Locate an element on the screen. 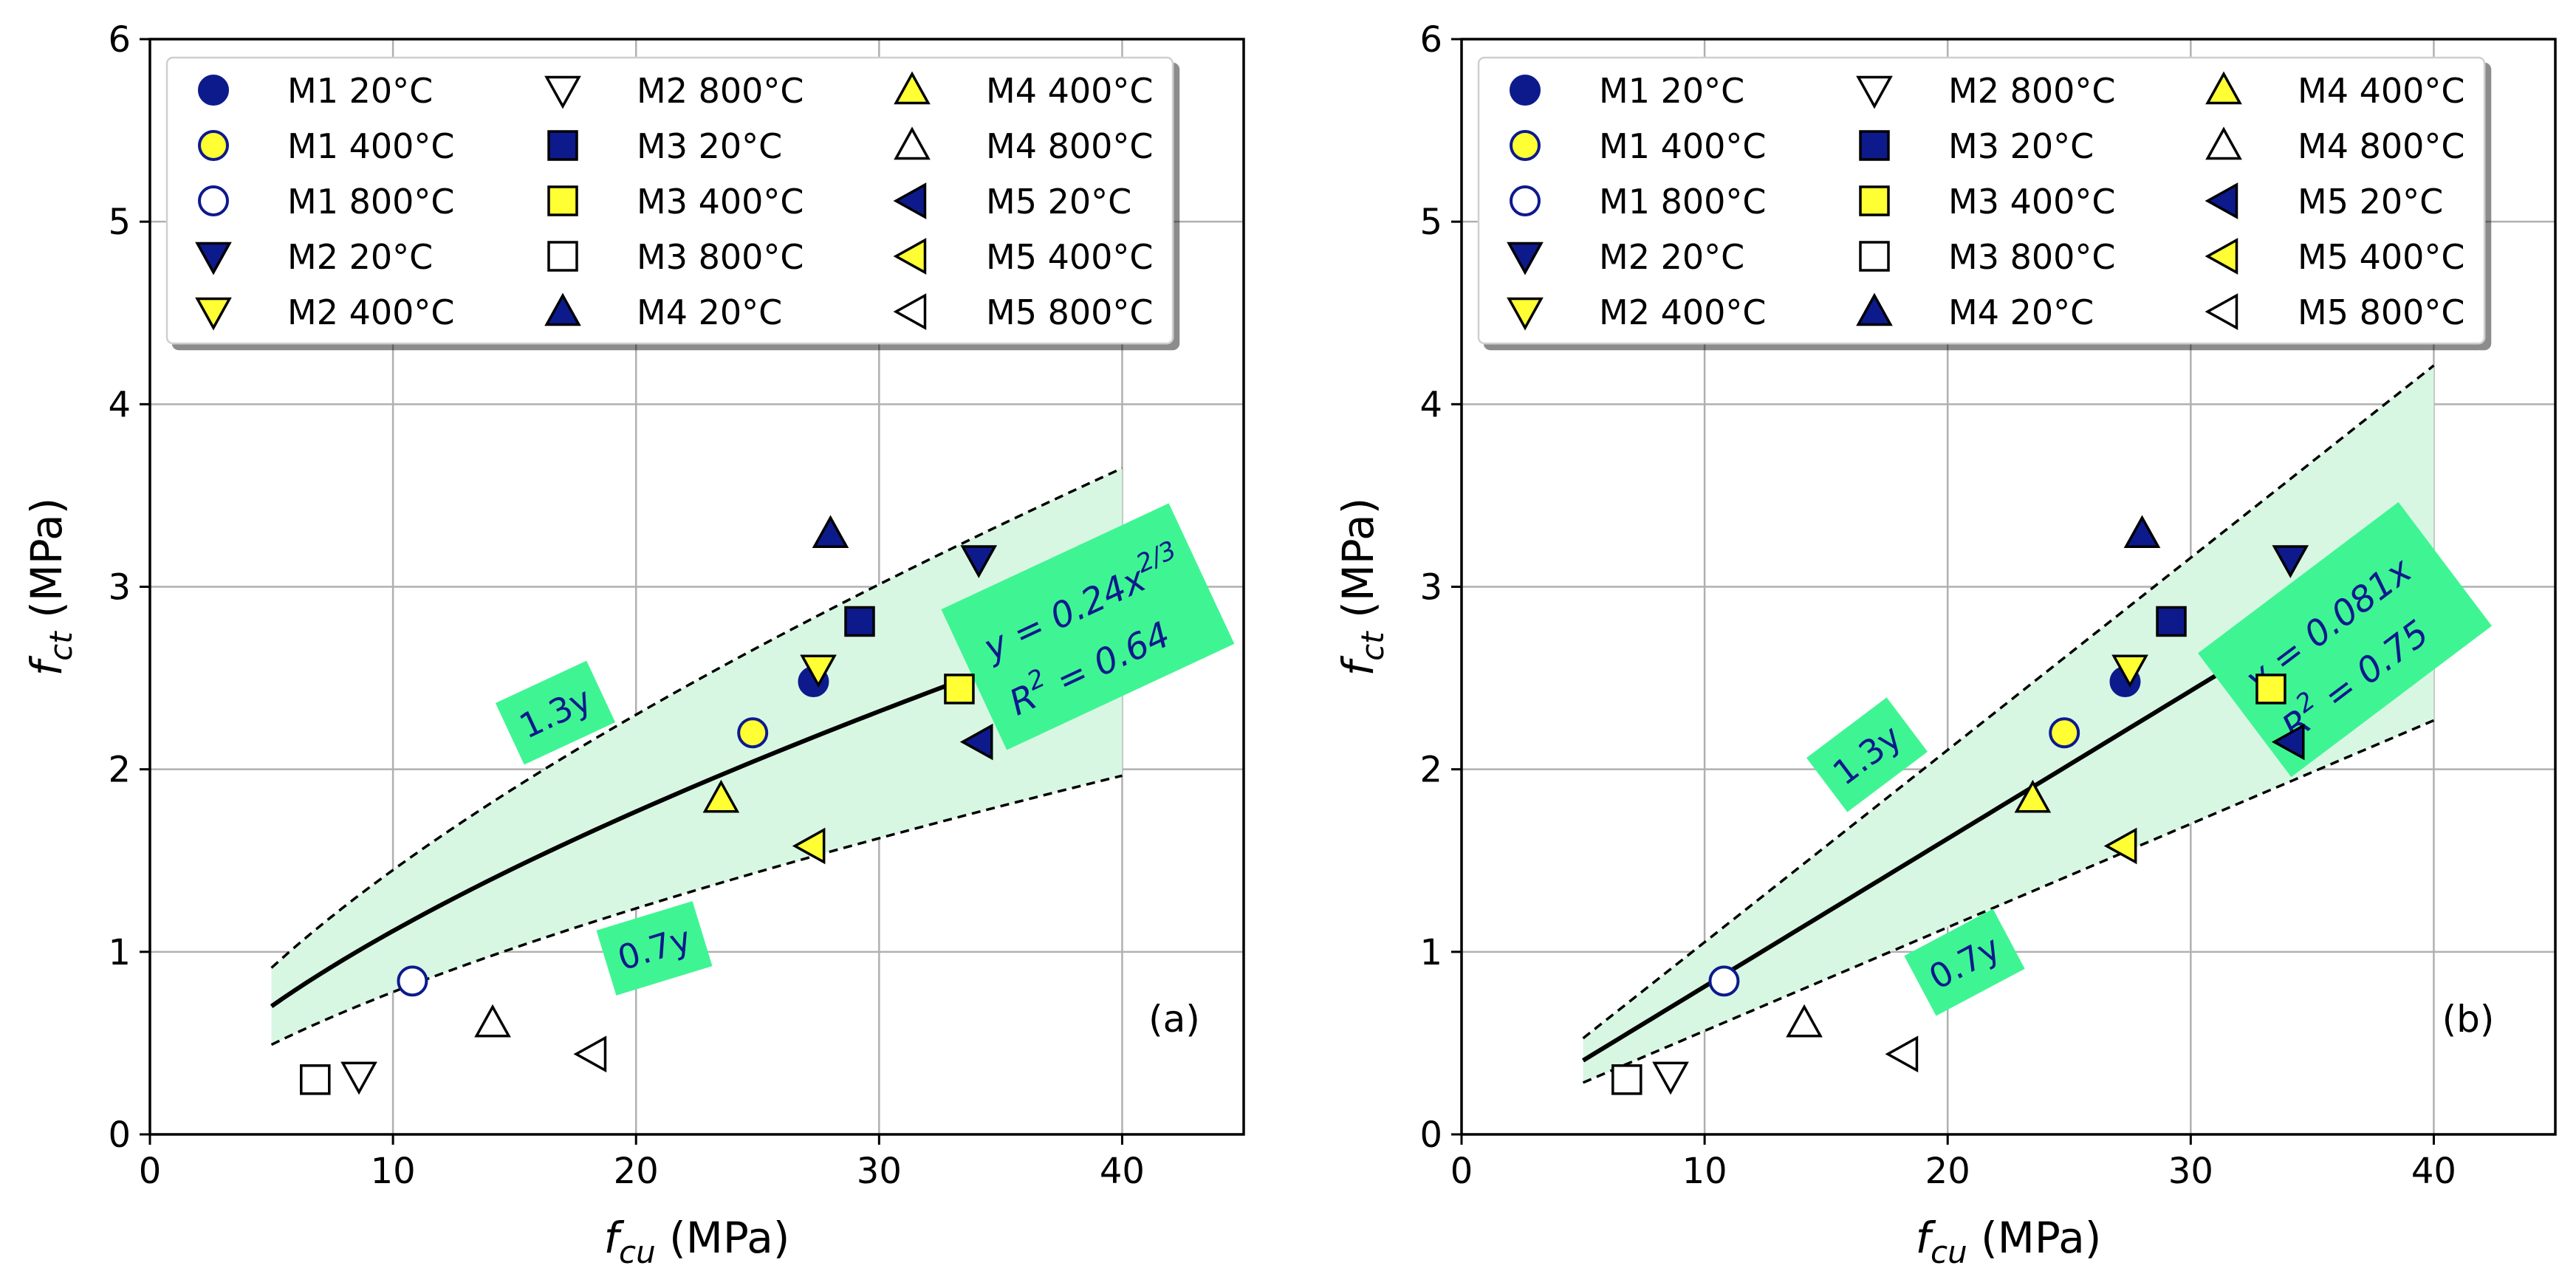 This screenshot has width=2576, height=1288. y-tick-label: 6 is located at coordinates (1430, 40).